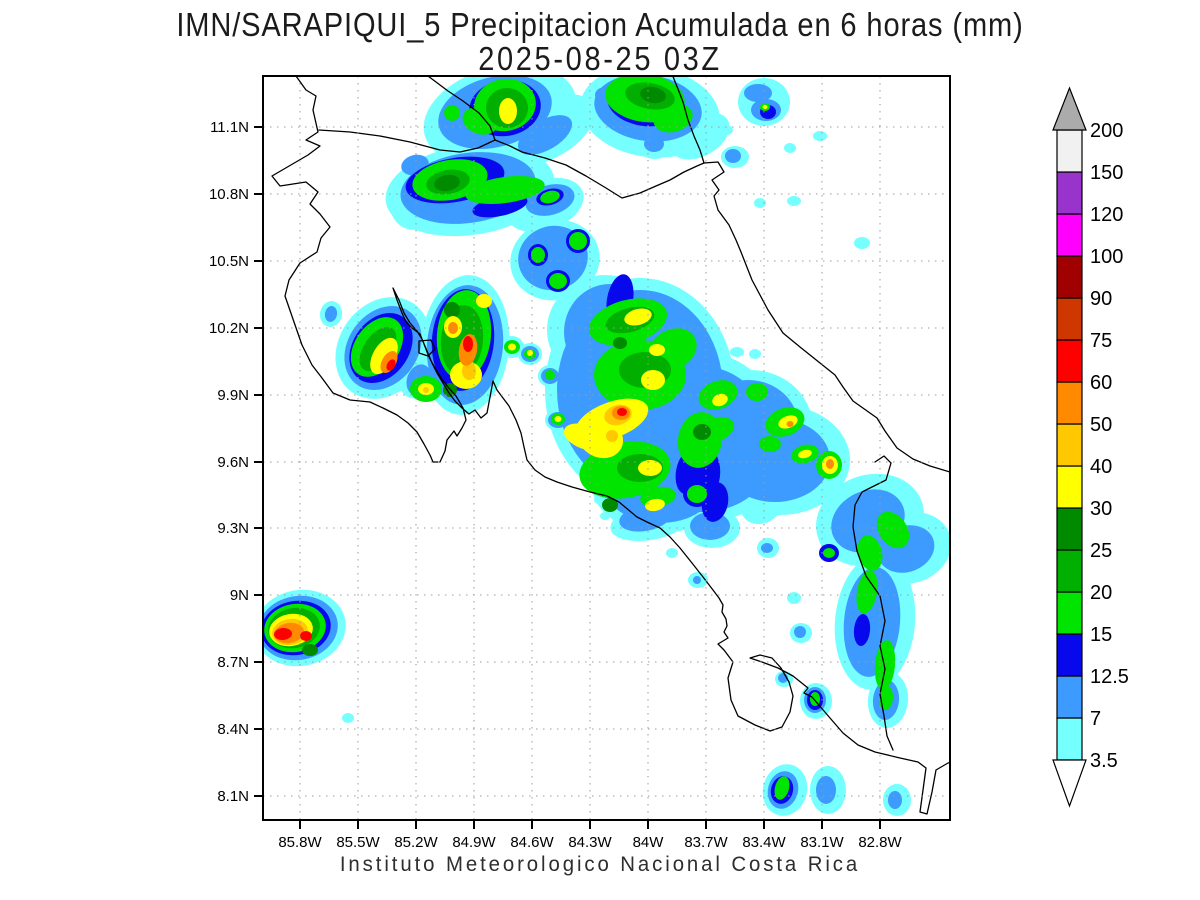  I want to click on colorbar-arrow-below-min, so click(1069, 783).